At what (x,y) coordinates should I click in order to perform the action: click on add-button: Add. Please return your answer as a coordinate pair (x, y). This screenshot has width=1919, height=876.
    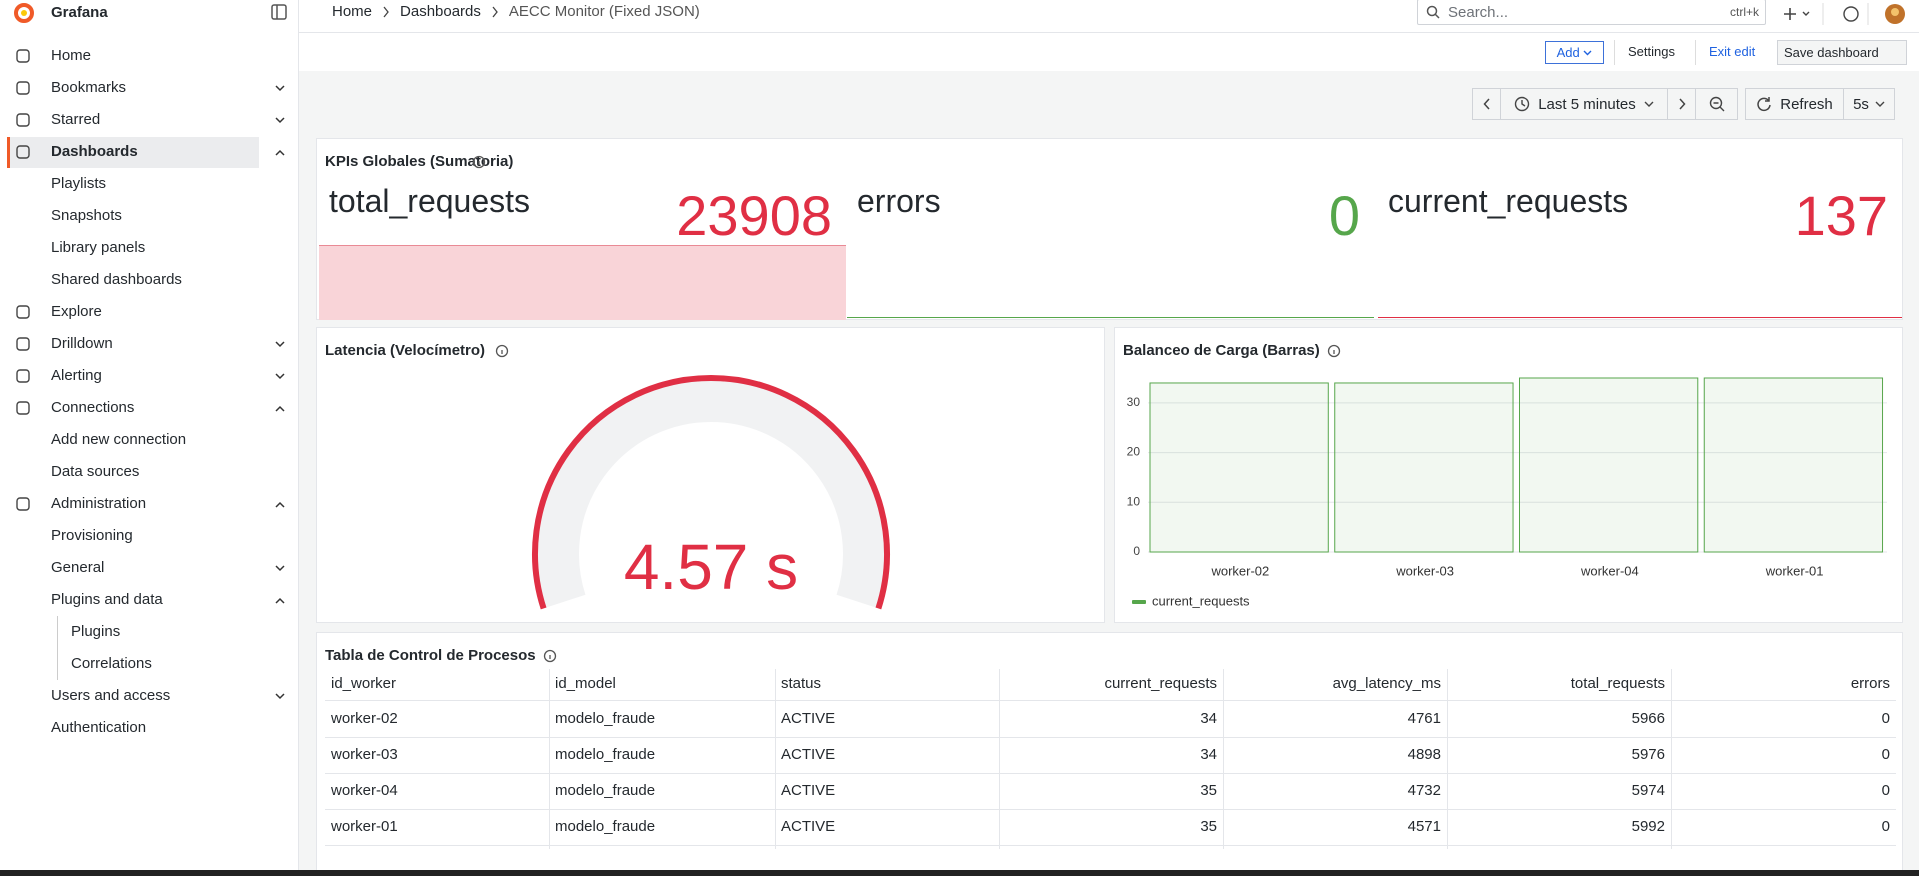
    Looking at the image, I should click on (1574, 52).